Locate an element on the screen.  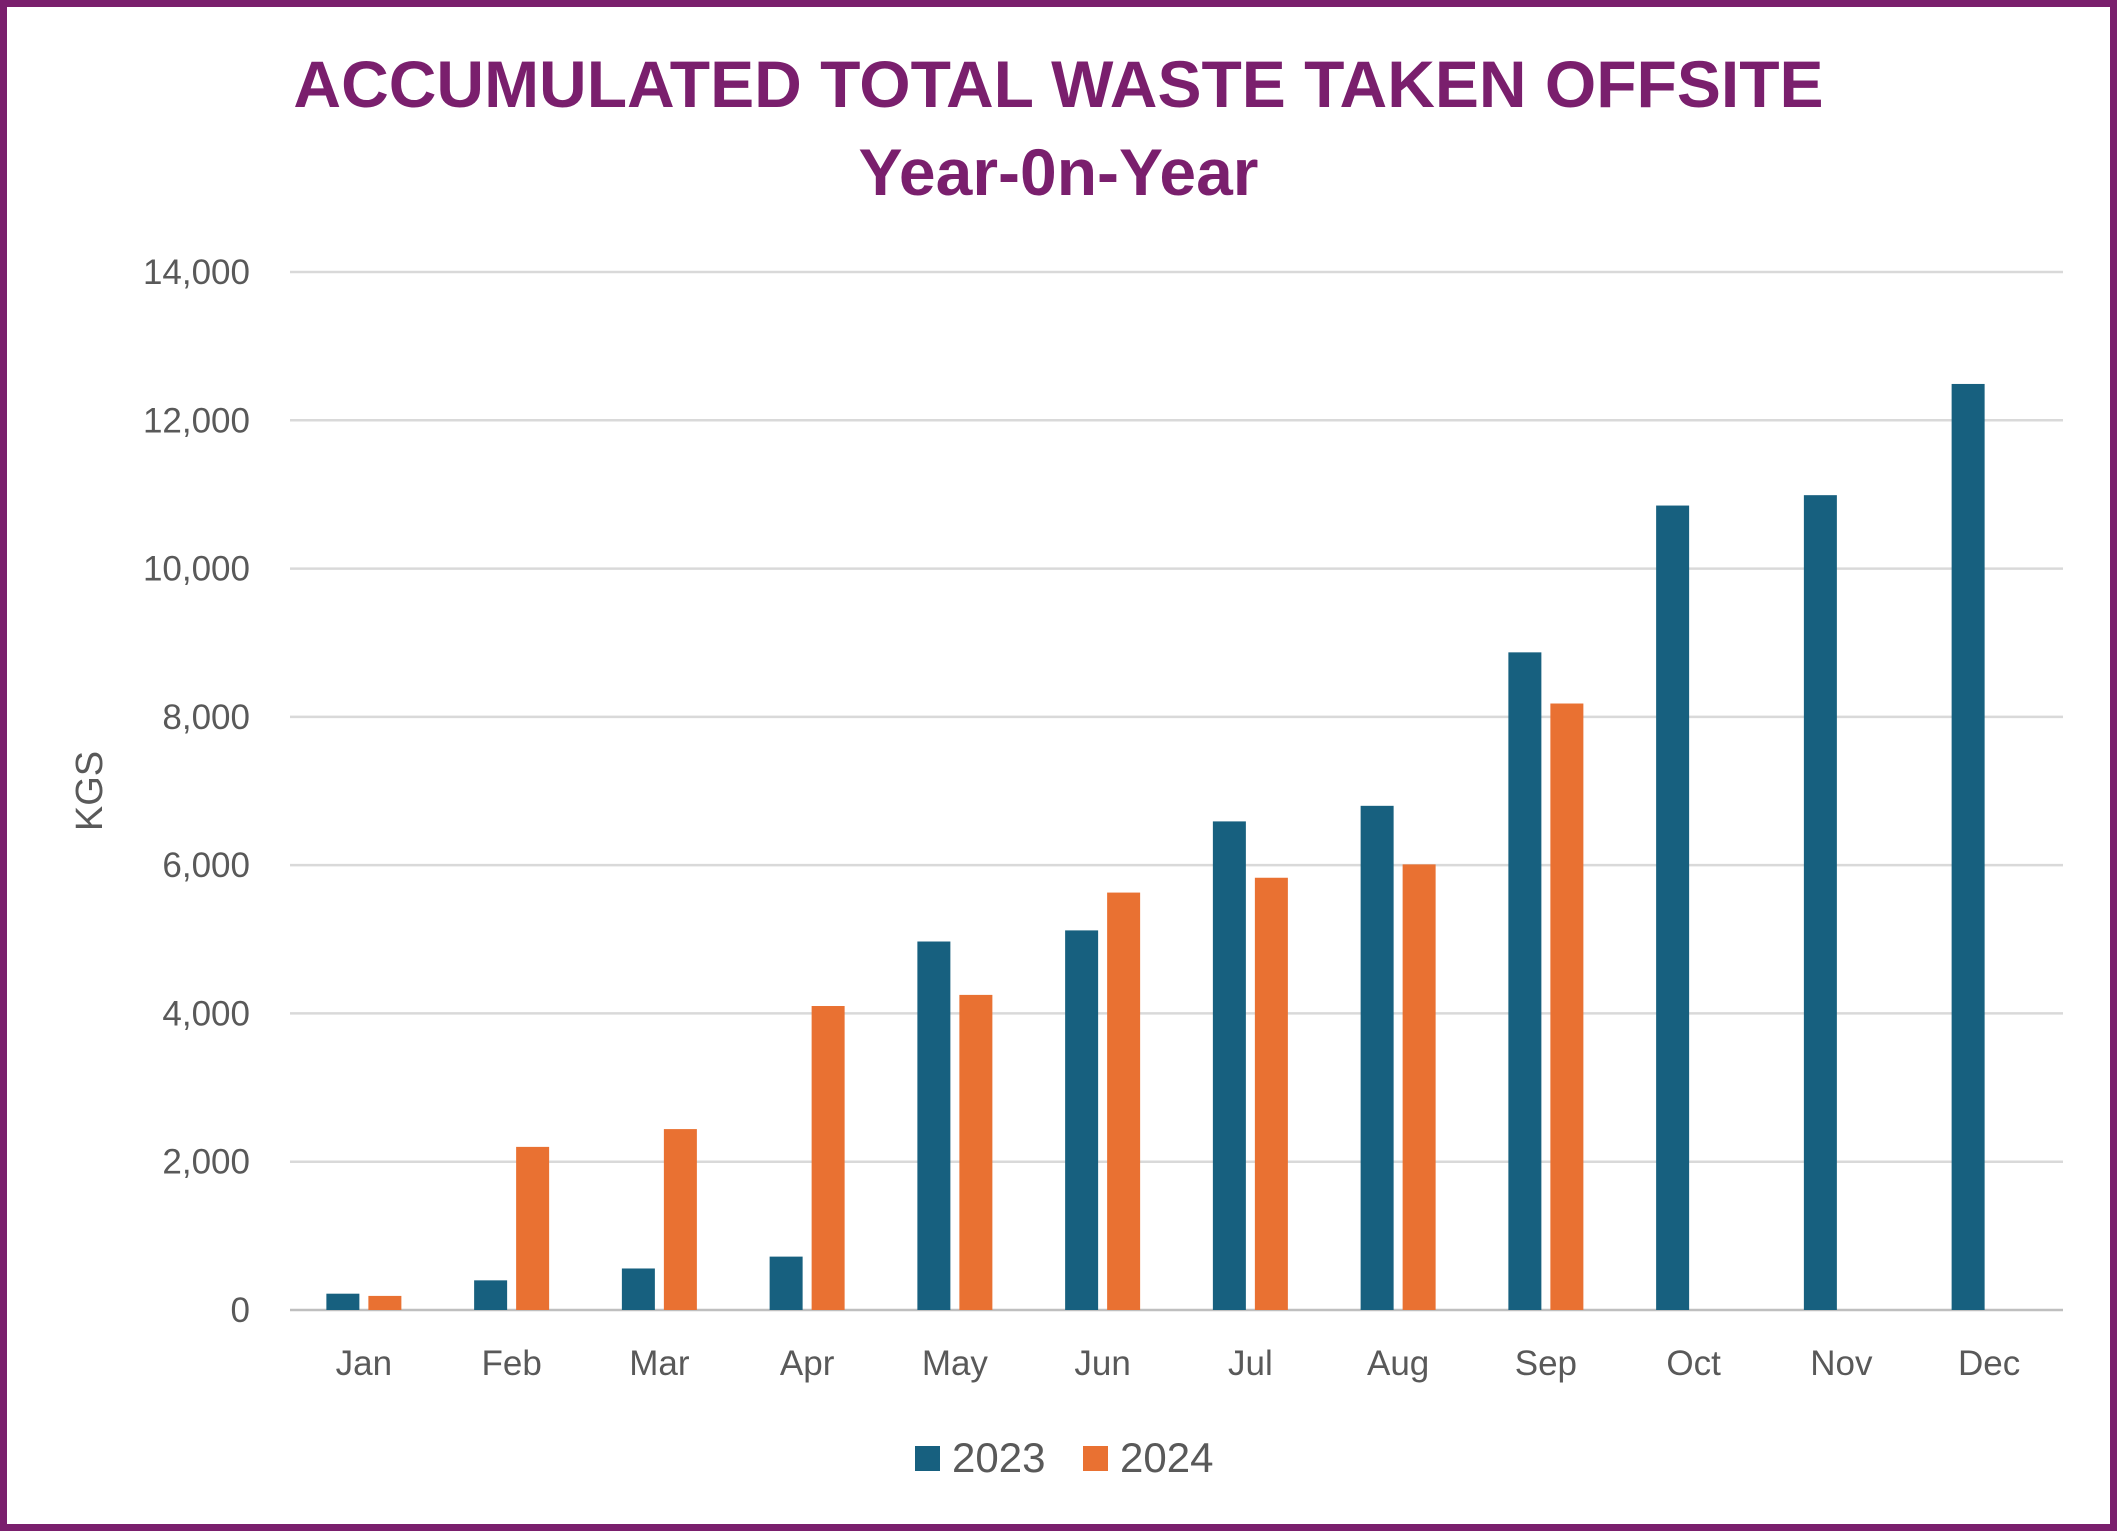
x-tick-label: Nov is located at coordinates (1841, 1363).